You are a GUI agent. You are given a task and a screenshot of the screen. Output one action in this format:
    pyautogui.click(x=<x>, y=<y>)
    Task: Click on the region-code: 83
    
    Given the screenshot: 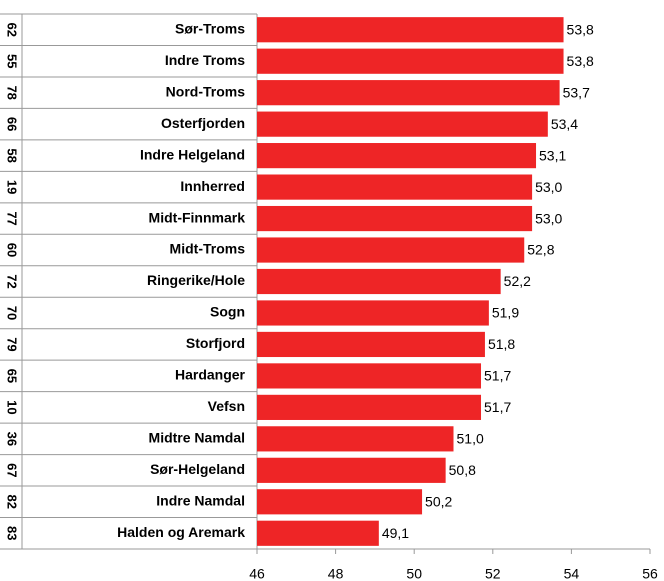 What is the action you would take?
    pyautogui.click(x=12, y=533)
    